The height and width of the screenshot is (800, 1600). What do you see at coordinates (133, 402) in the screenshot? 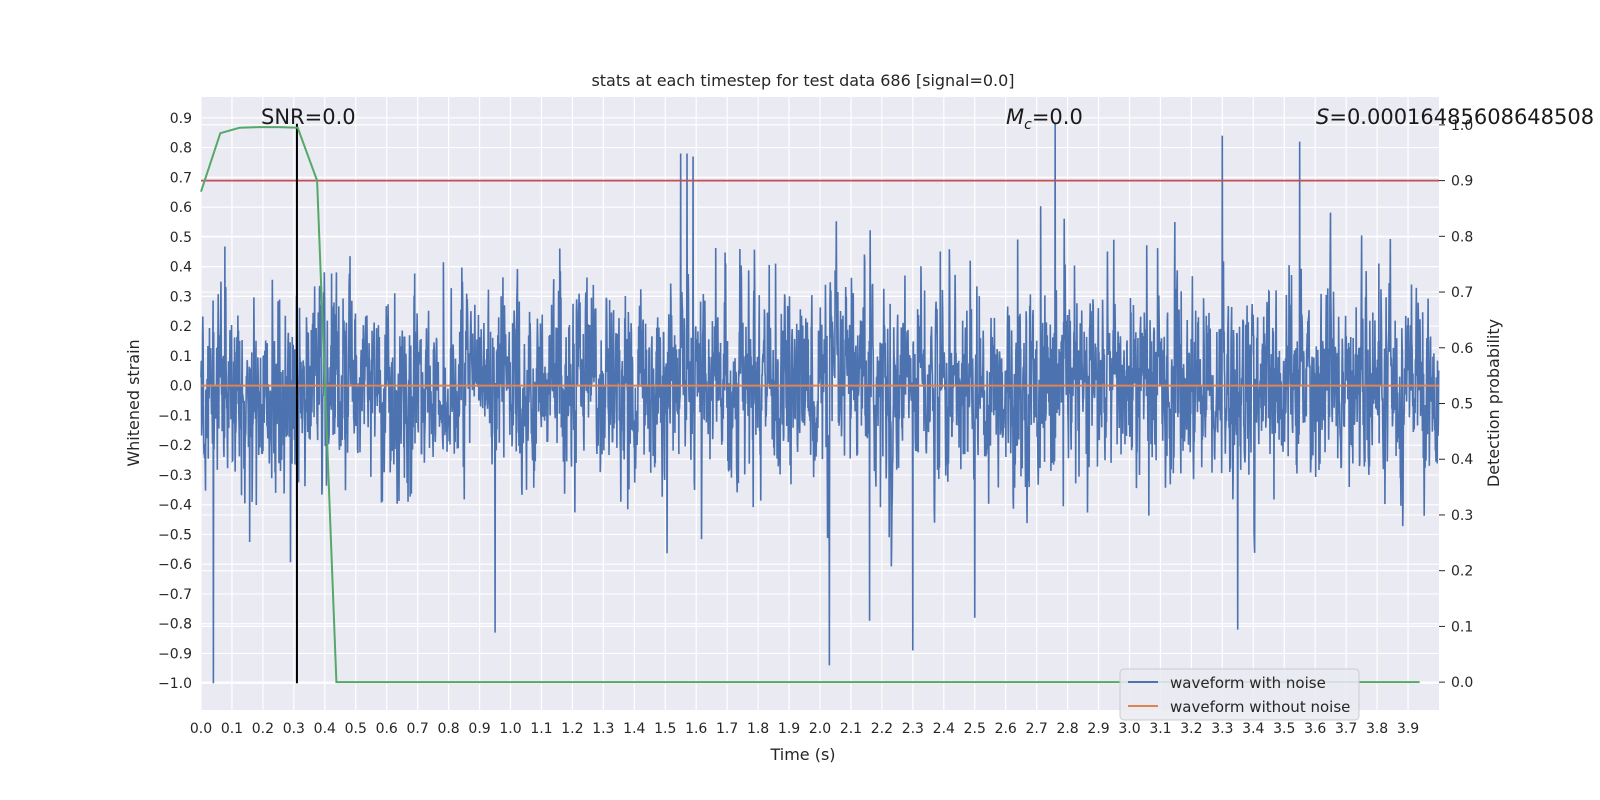
I see `y-axis-label: Whitened strain` at bounding box center [133, 402].